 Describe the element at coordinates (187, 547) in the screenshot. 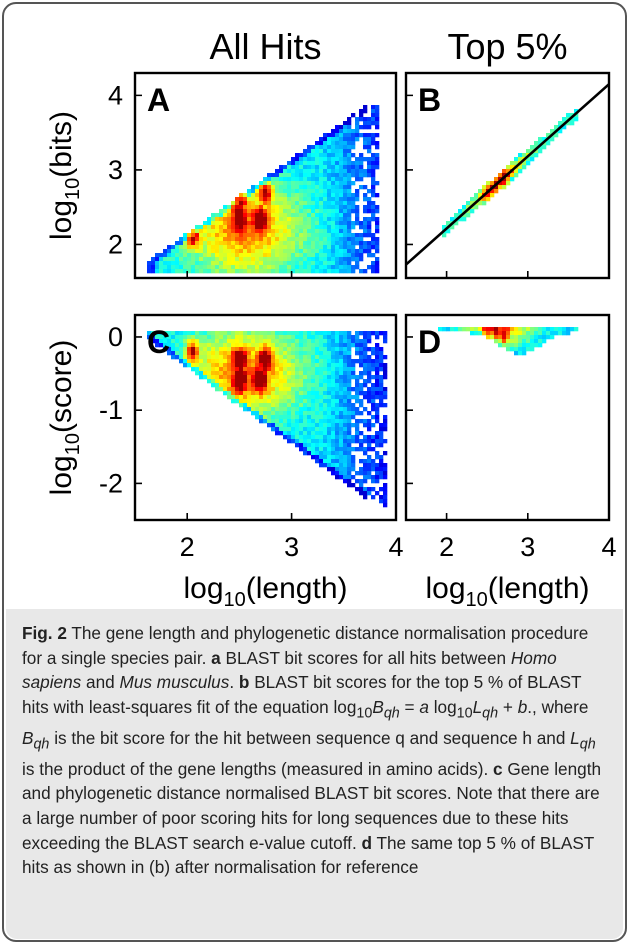

I see `xtick-label-c-0: 2` at that location.